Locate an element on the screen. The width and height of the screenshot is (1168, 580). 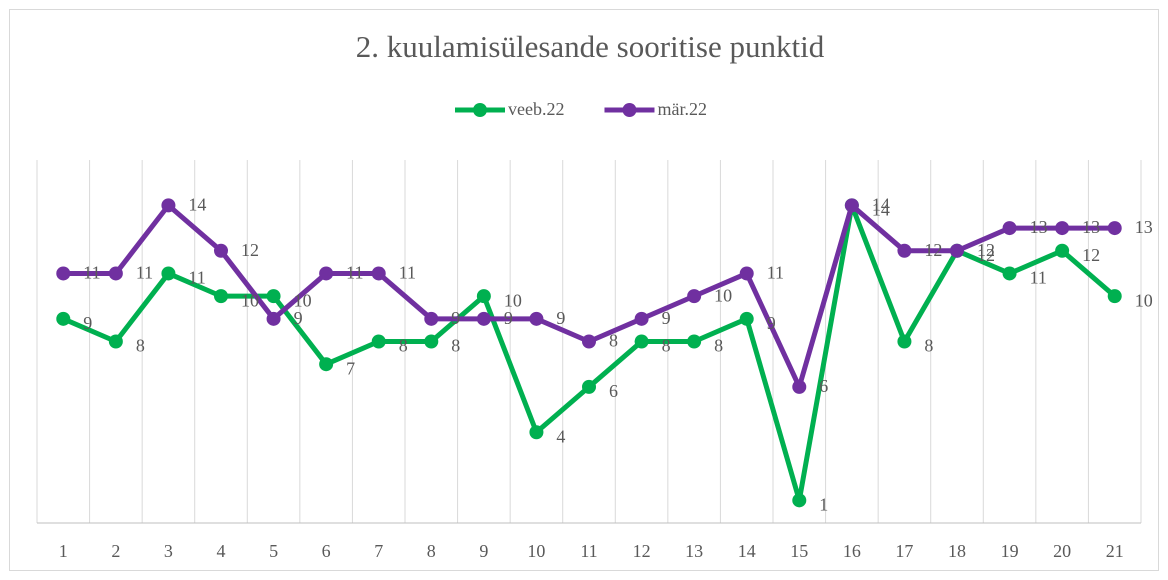
x-tick-label: 18 is located at coordinates (957, 551).